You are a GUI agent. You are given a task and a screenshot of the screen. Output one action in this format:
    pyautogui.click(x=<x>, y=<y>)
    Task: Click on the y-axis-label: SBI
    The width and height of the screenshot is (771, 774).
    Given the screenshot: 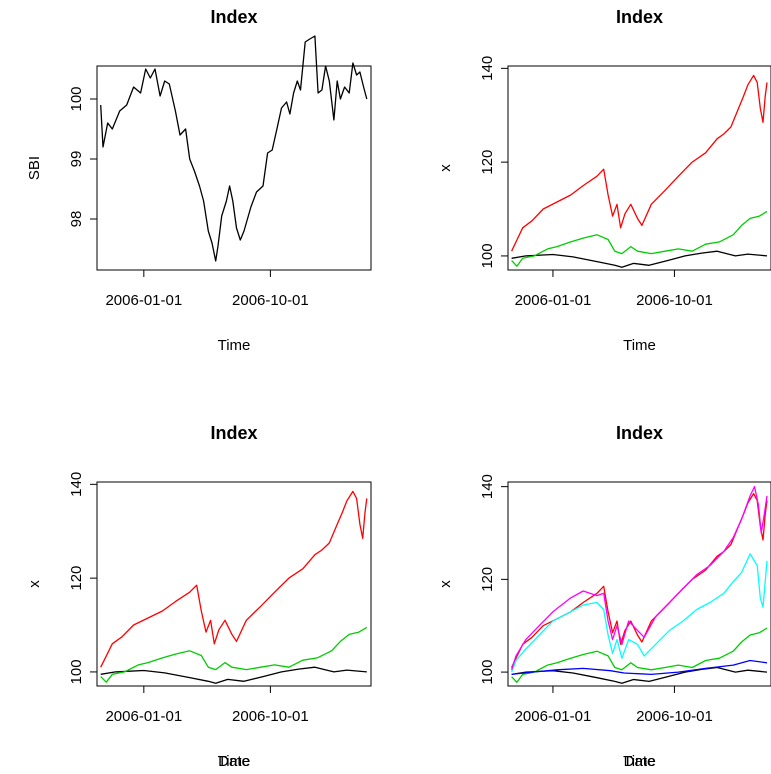 What is the action you would take?
    pyautogui.click(x=34, y=168)
    